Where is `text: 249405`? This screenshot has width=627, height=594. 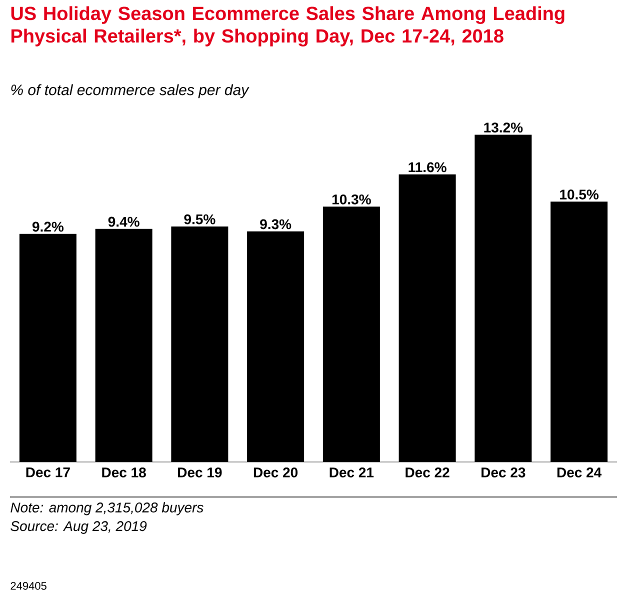
text: 249405 is located at coordinates (28, 586).